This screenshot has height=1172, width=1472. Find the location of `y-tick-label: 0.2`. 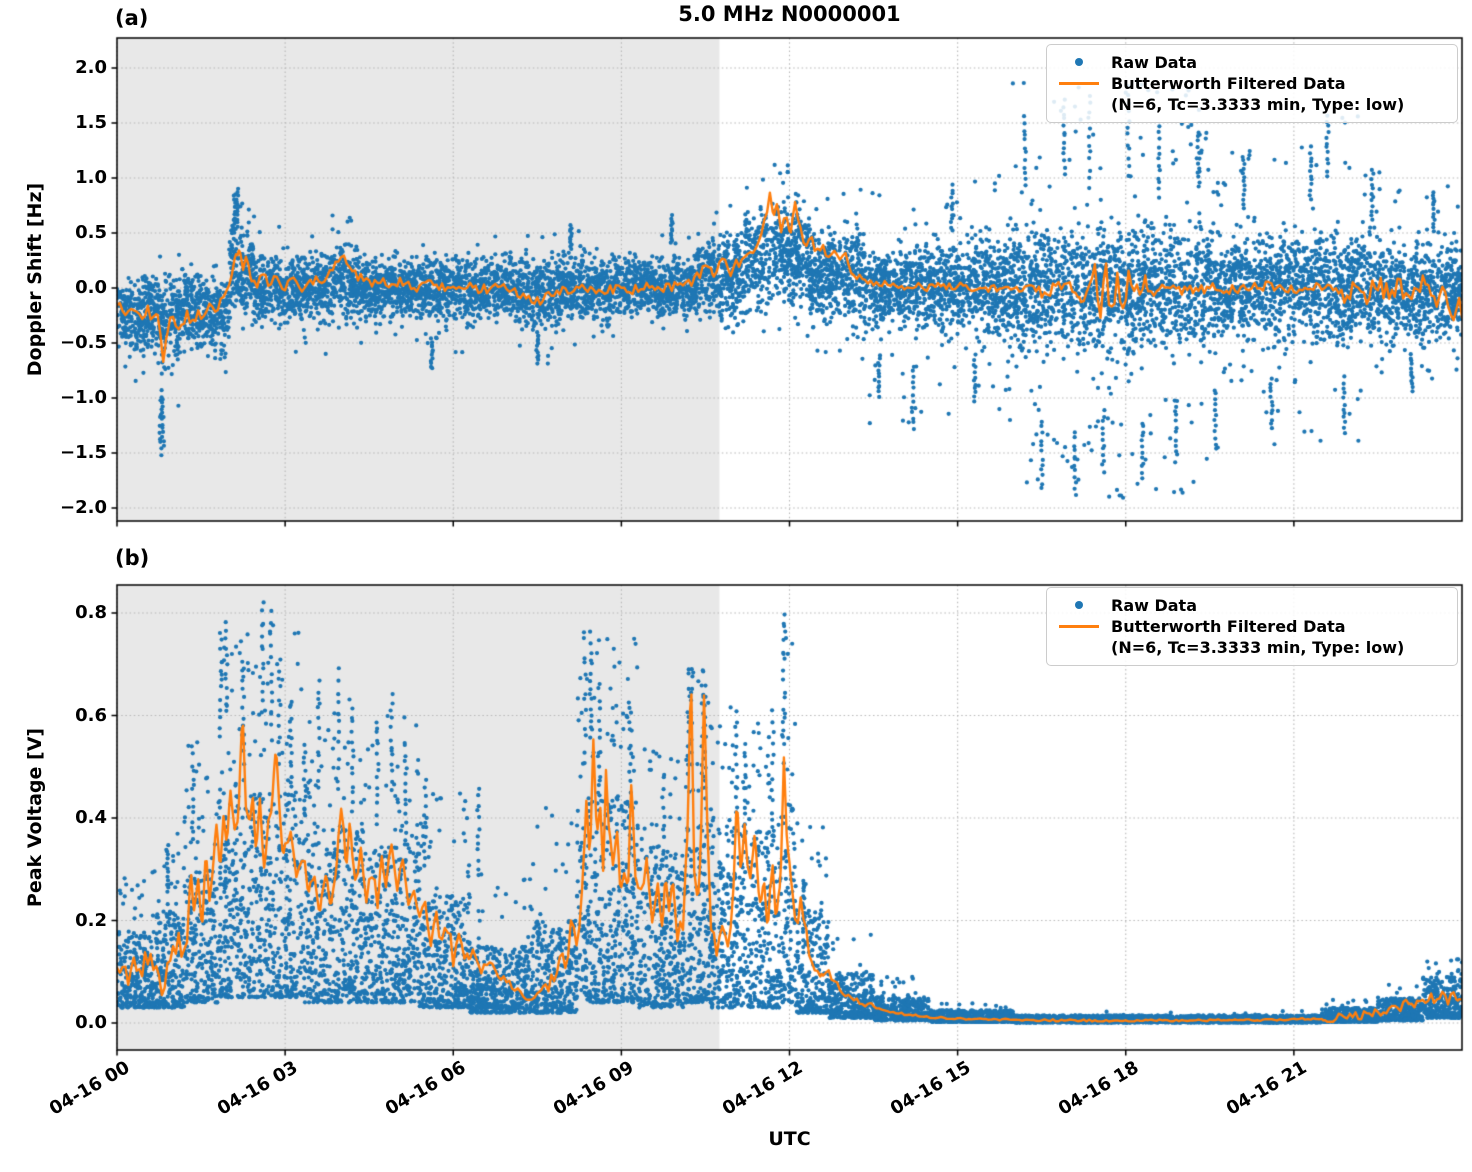

y-tick-label: 0.2 is located at coordinates (91, 920).